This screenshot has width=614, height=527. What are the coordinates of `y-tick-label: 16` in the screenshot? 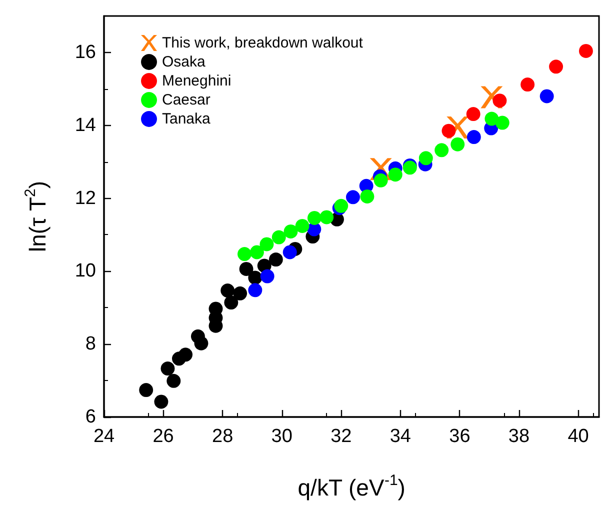 It's located at (85, 52).